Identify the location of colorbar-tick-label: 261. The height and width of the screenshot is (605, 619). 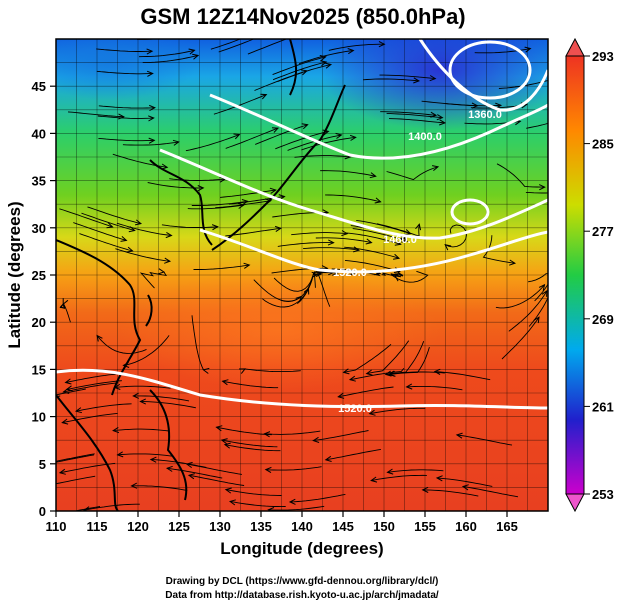
(603, 406).